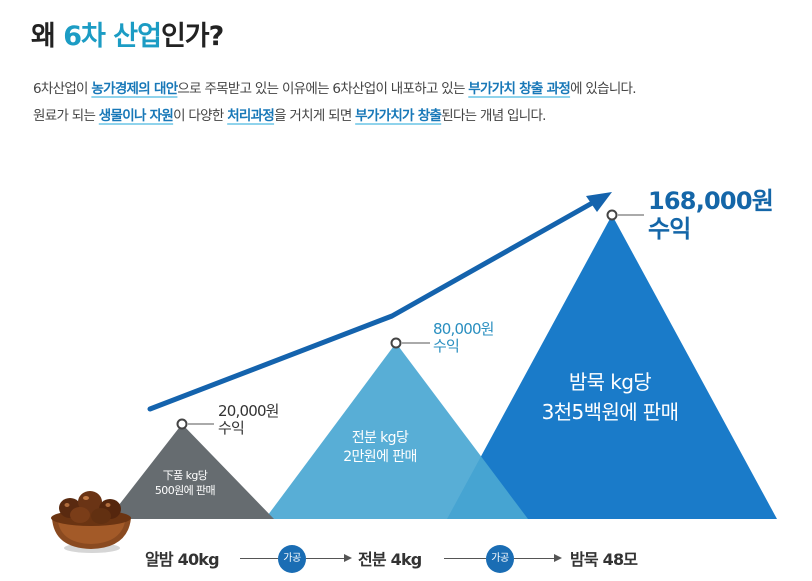 This screenshot has height=581, width=812. I want to click on flow-step-2: 전분 4kg, so click(390, 559).